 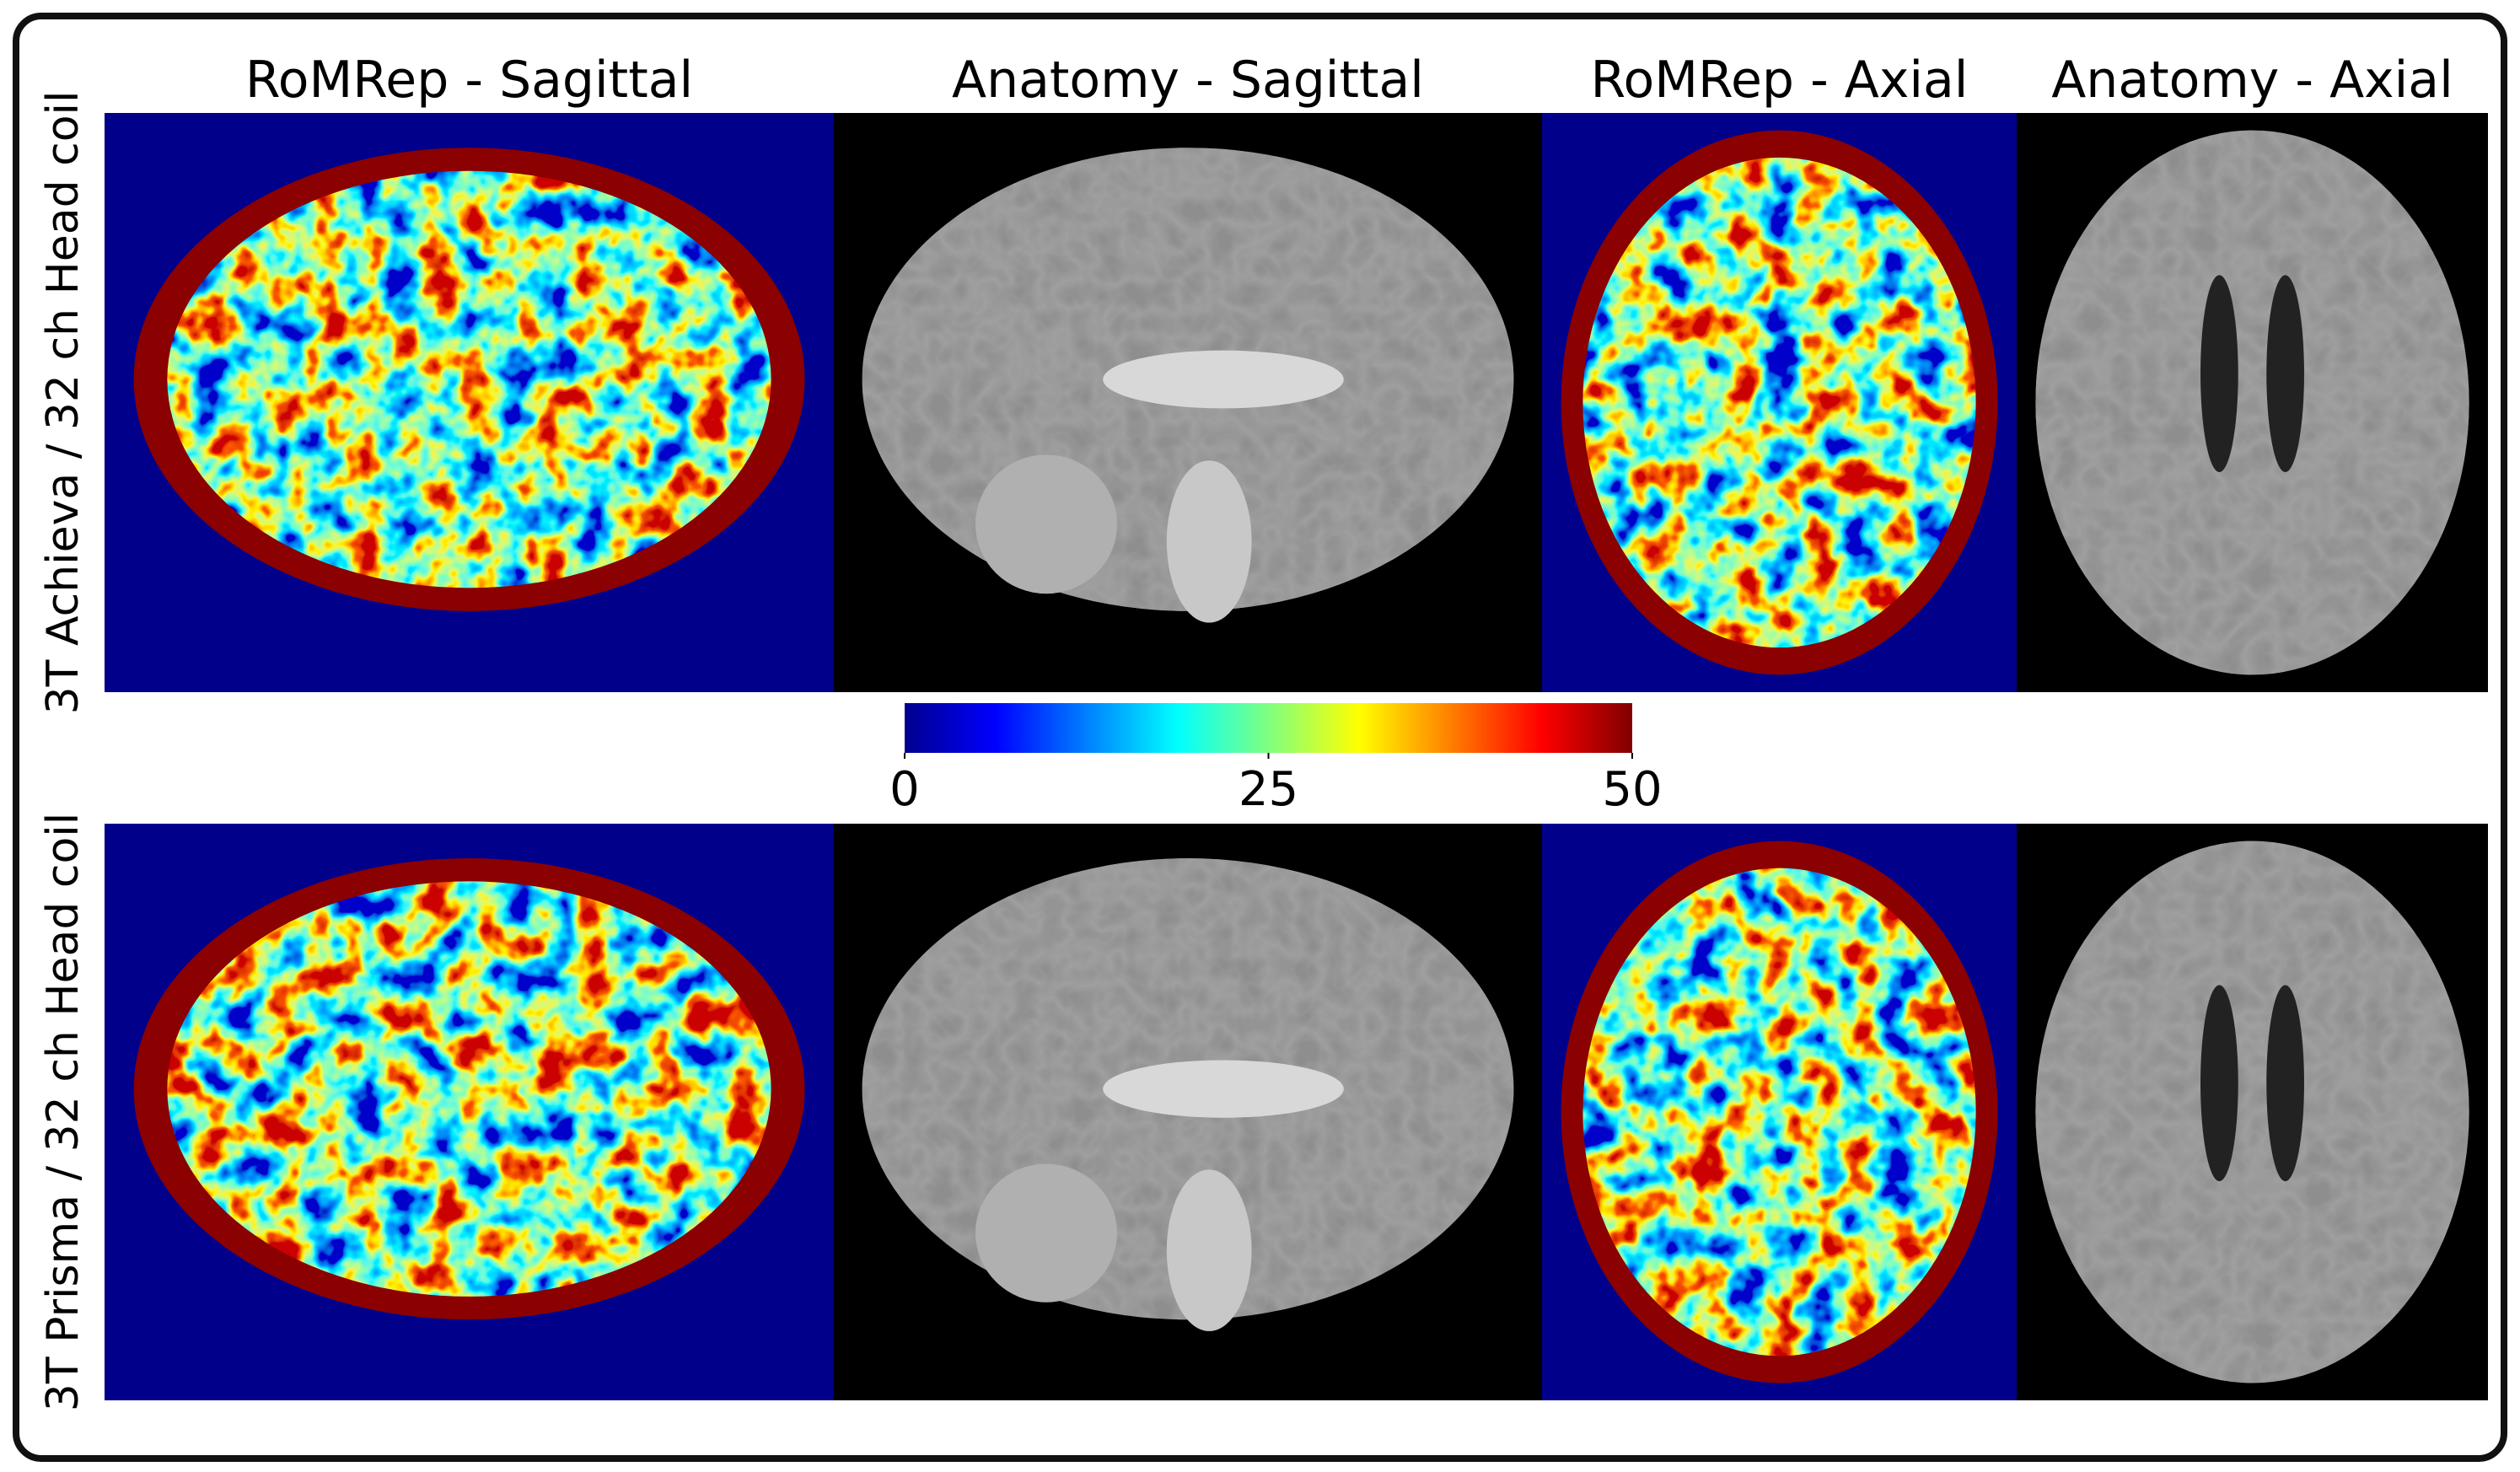 What do you see at coordinates (1780, 80) in the screenshot?
I see `column-title: RoMRep - Axial` at bounding box center [1780, 80].